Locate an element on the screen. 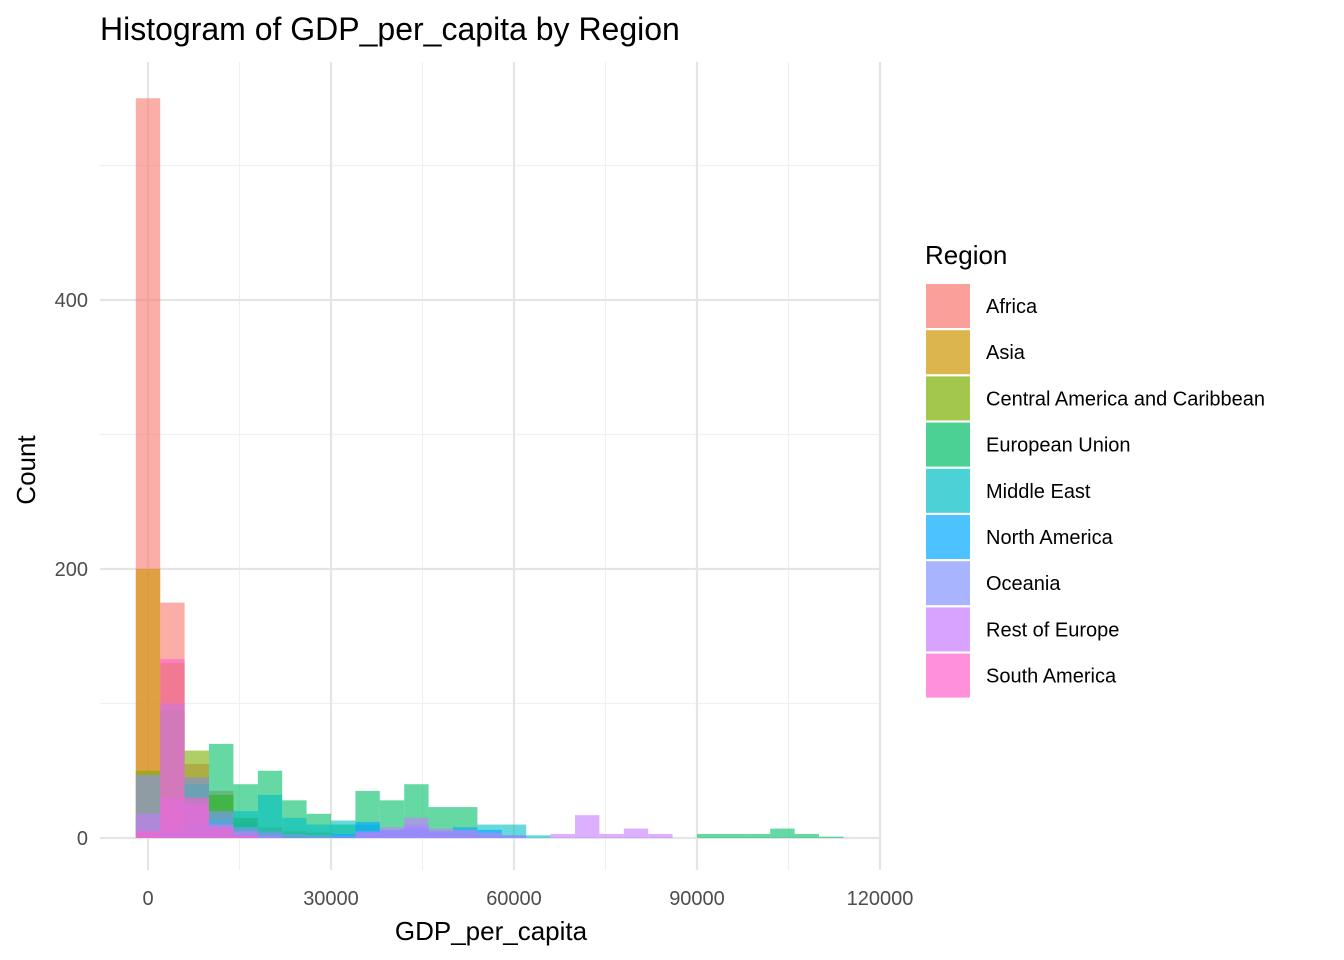  legend-title: Region is located at coordinates (966, 255).